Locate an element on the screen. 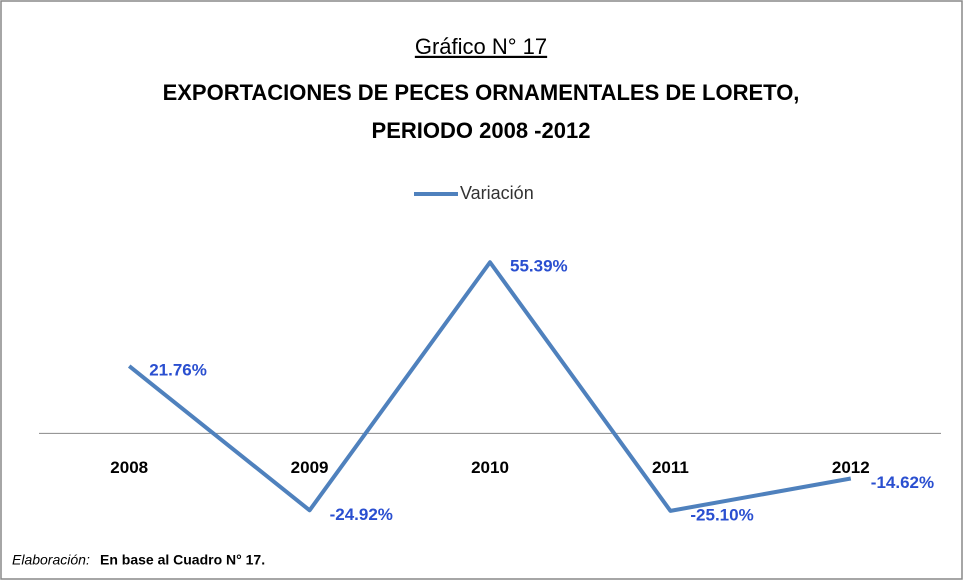 The height and width of the screenshot is (580, 963). data-label: 21.76% is located at coordinates (178, 370).